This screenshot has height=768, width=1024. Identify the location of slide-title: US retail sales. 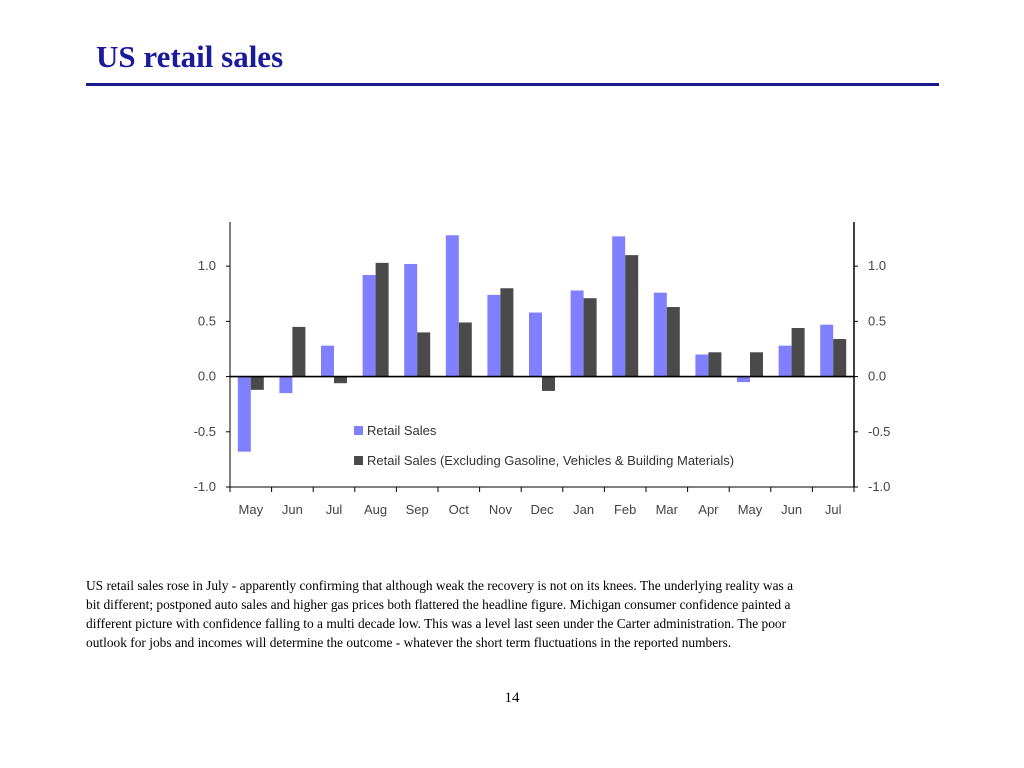
(190, 56).